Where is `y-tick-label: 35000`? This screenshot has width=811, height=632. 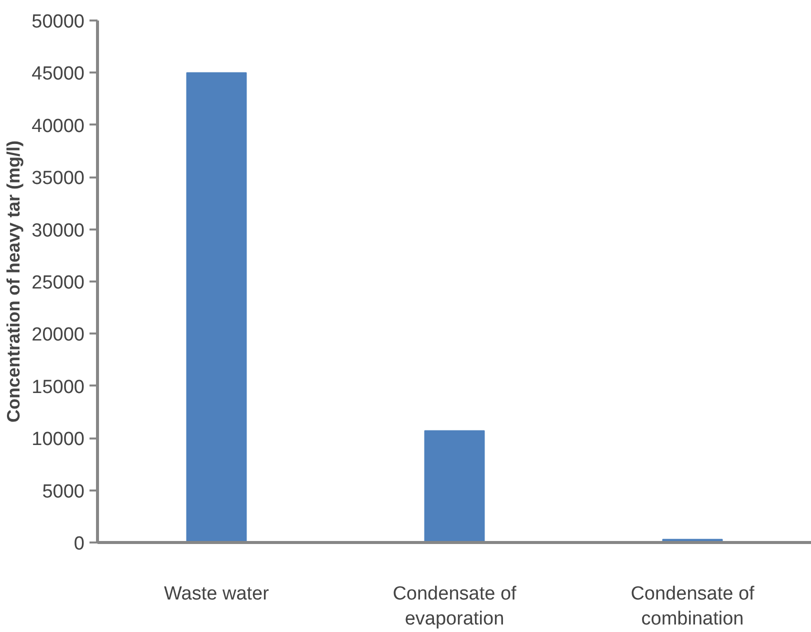
y-tick-label: 35000 is located at coordinates (58, 179).